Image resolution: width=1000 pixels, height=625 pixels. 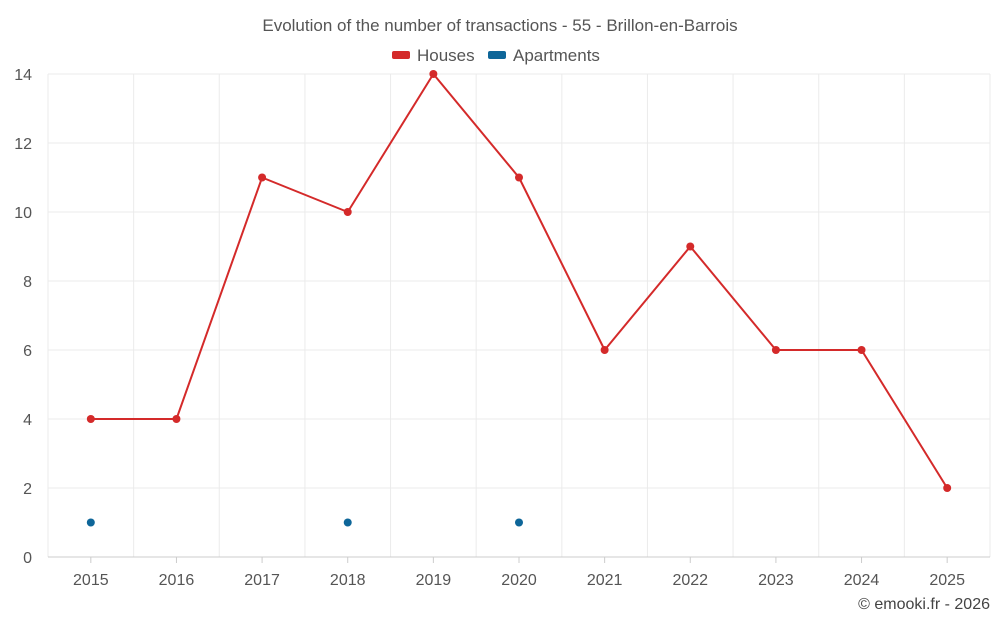 What do you see at coordinates (605, 580) in the screenshot?
I see `x-tick-label: 2021` at bounding box center [605, 580].